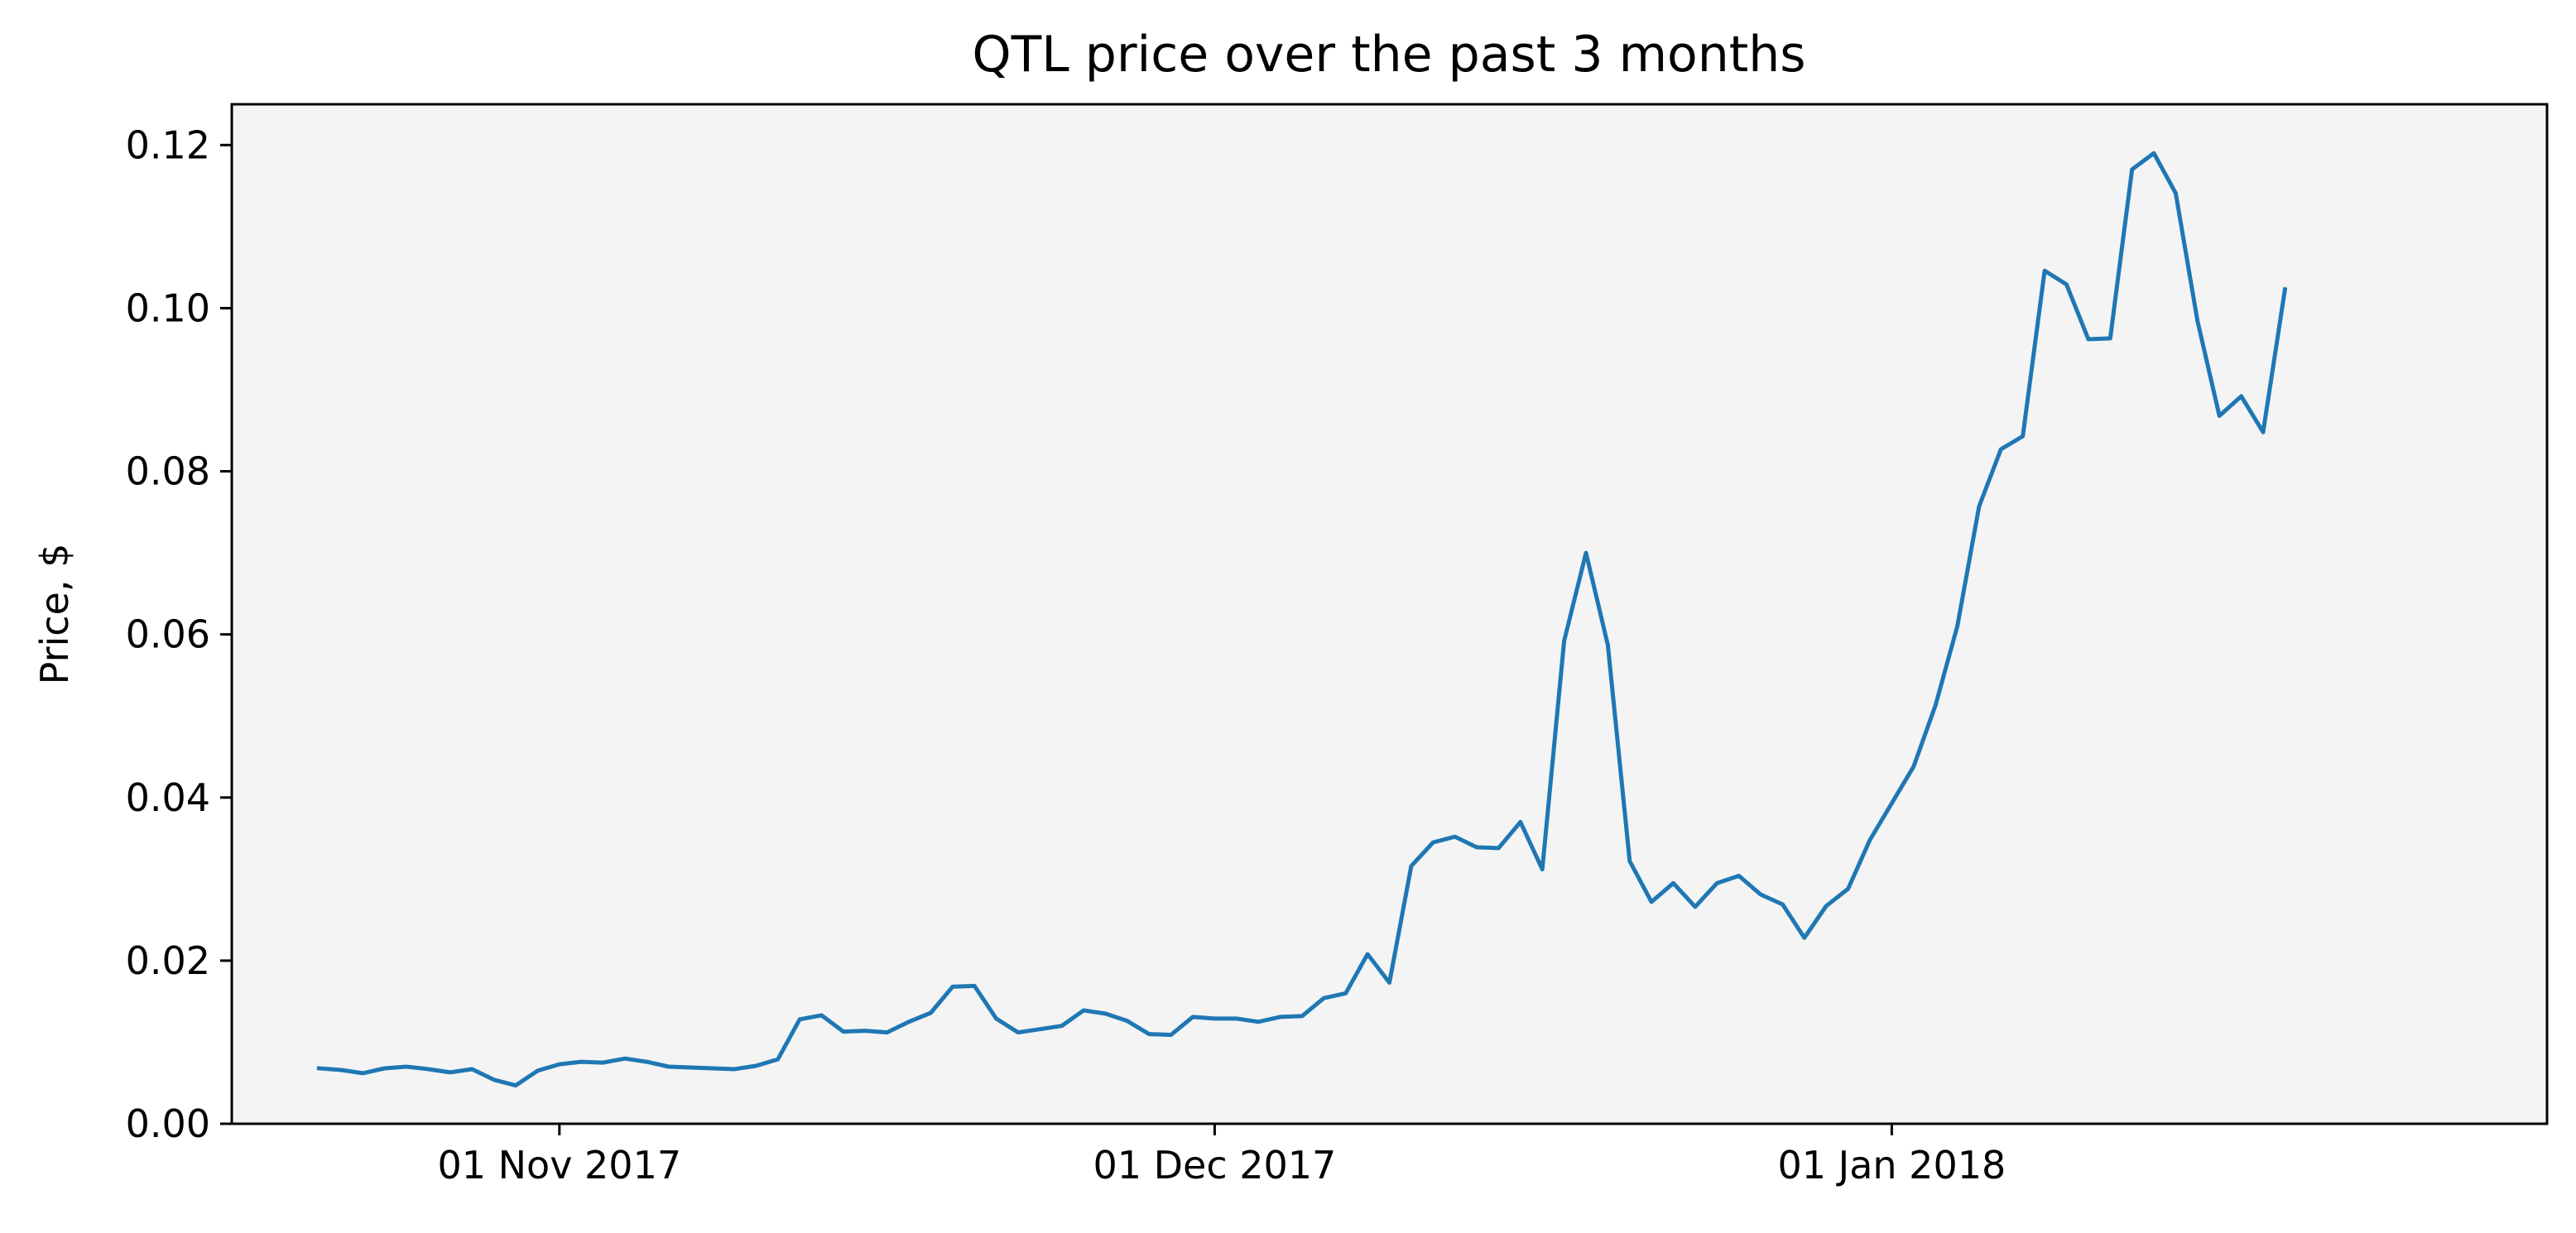 This screenshot has width=2576, height=1233. Describe the element at coordinates (168, 797) in the screenshot. I see `y-tick-label: 0.04` at that location.